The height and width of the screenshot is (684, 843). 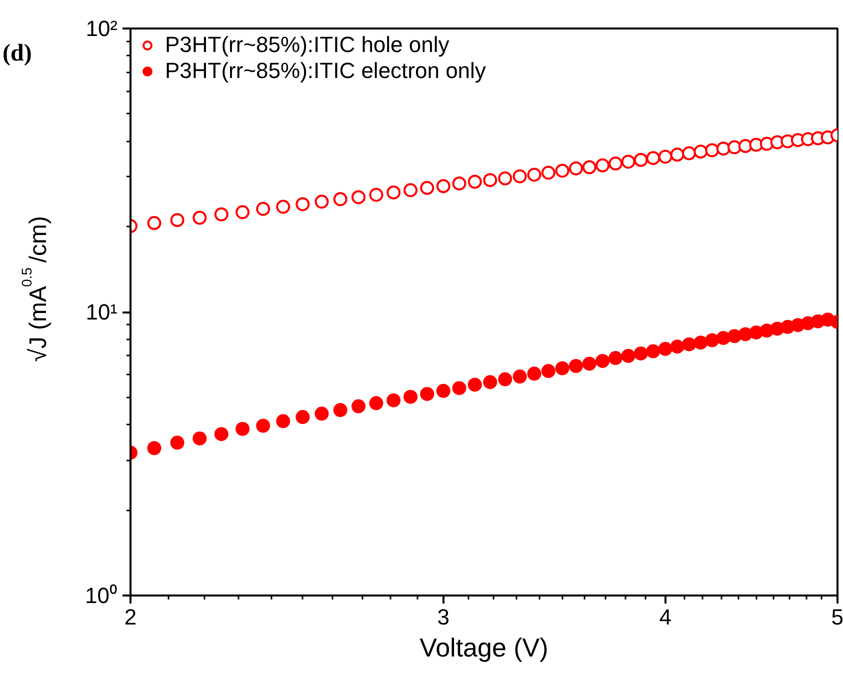 I want to click on y-tick-label: 10⁰, so click(x=101, y=595).